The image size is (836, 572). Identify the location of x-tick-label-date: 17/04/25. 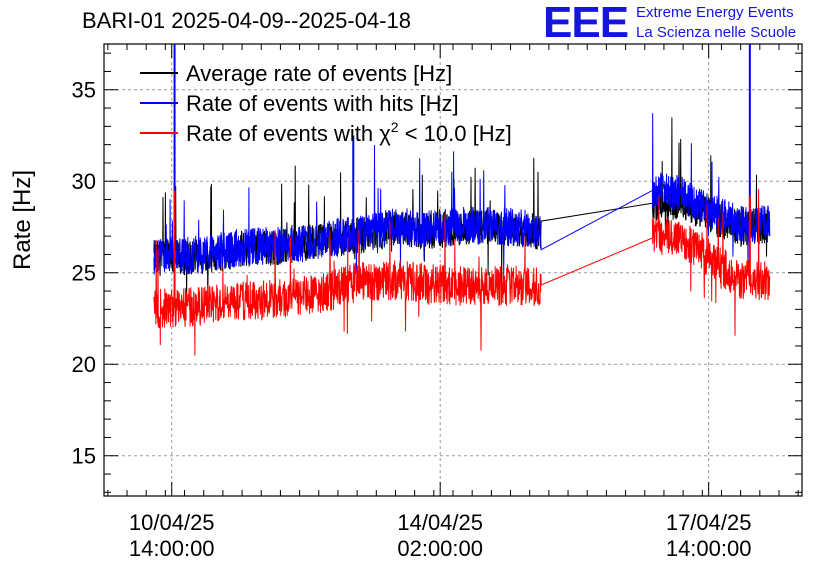
(709, 522).